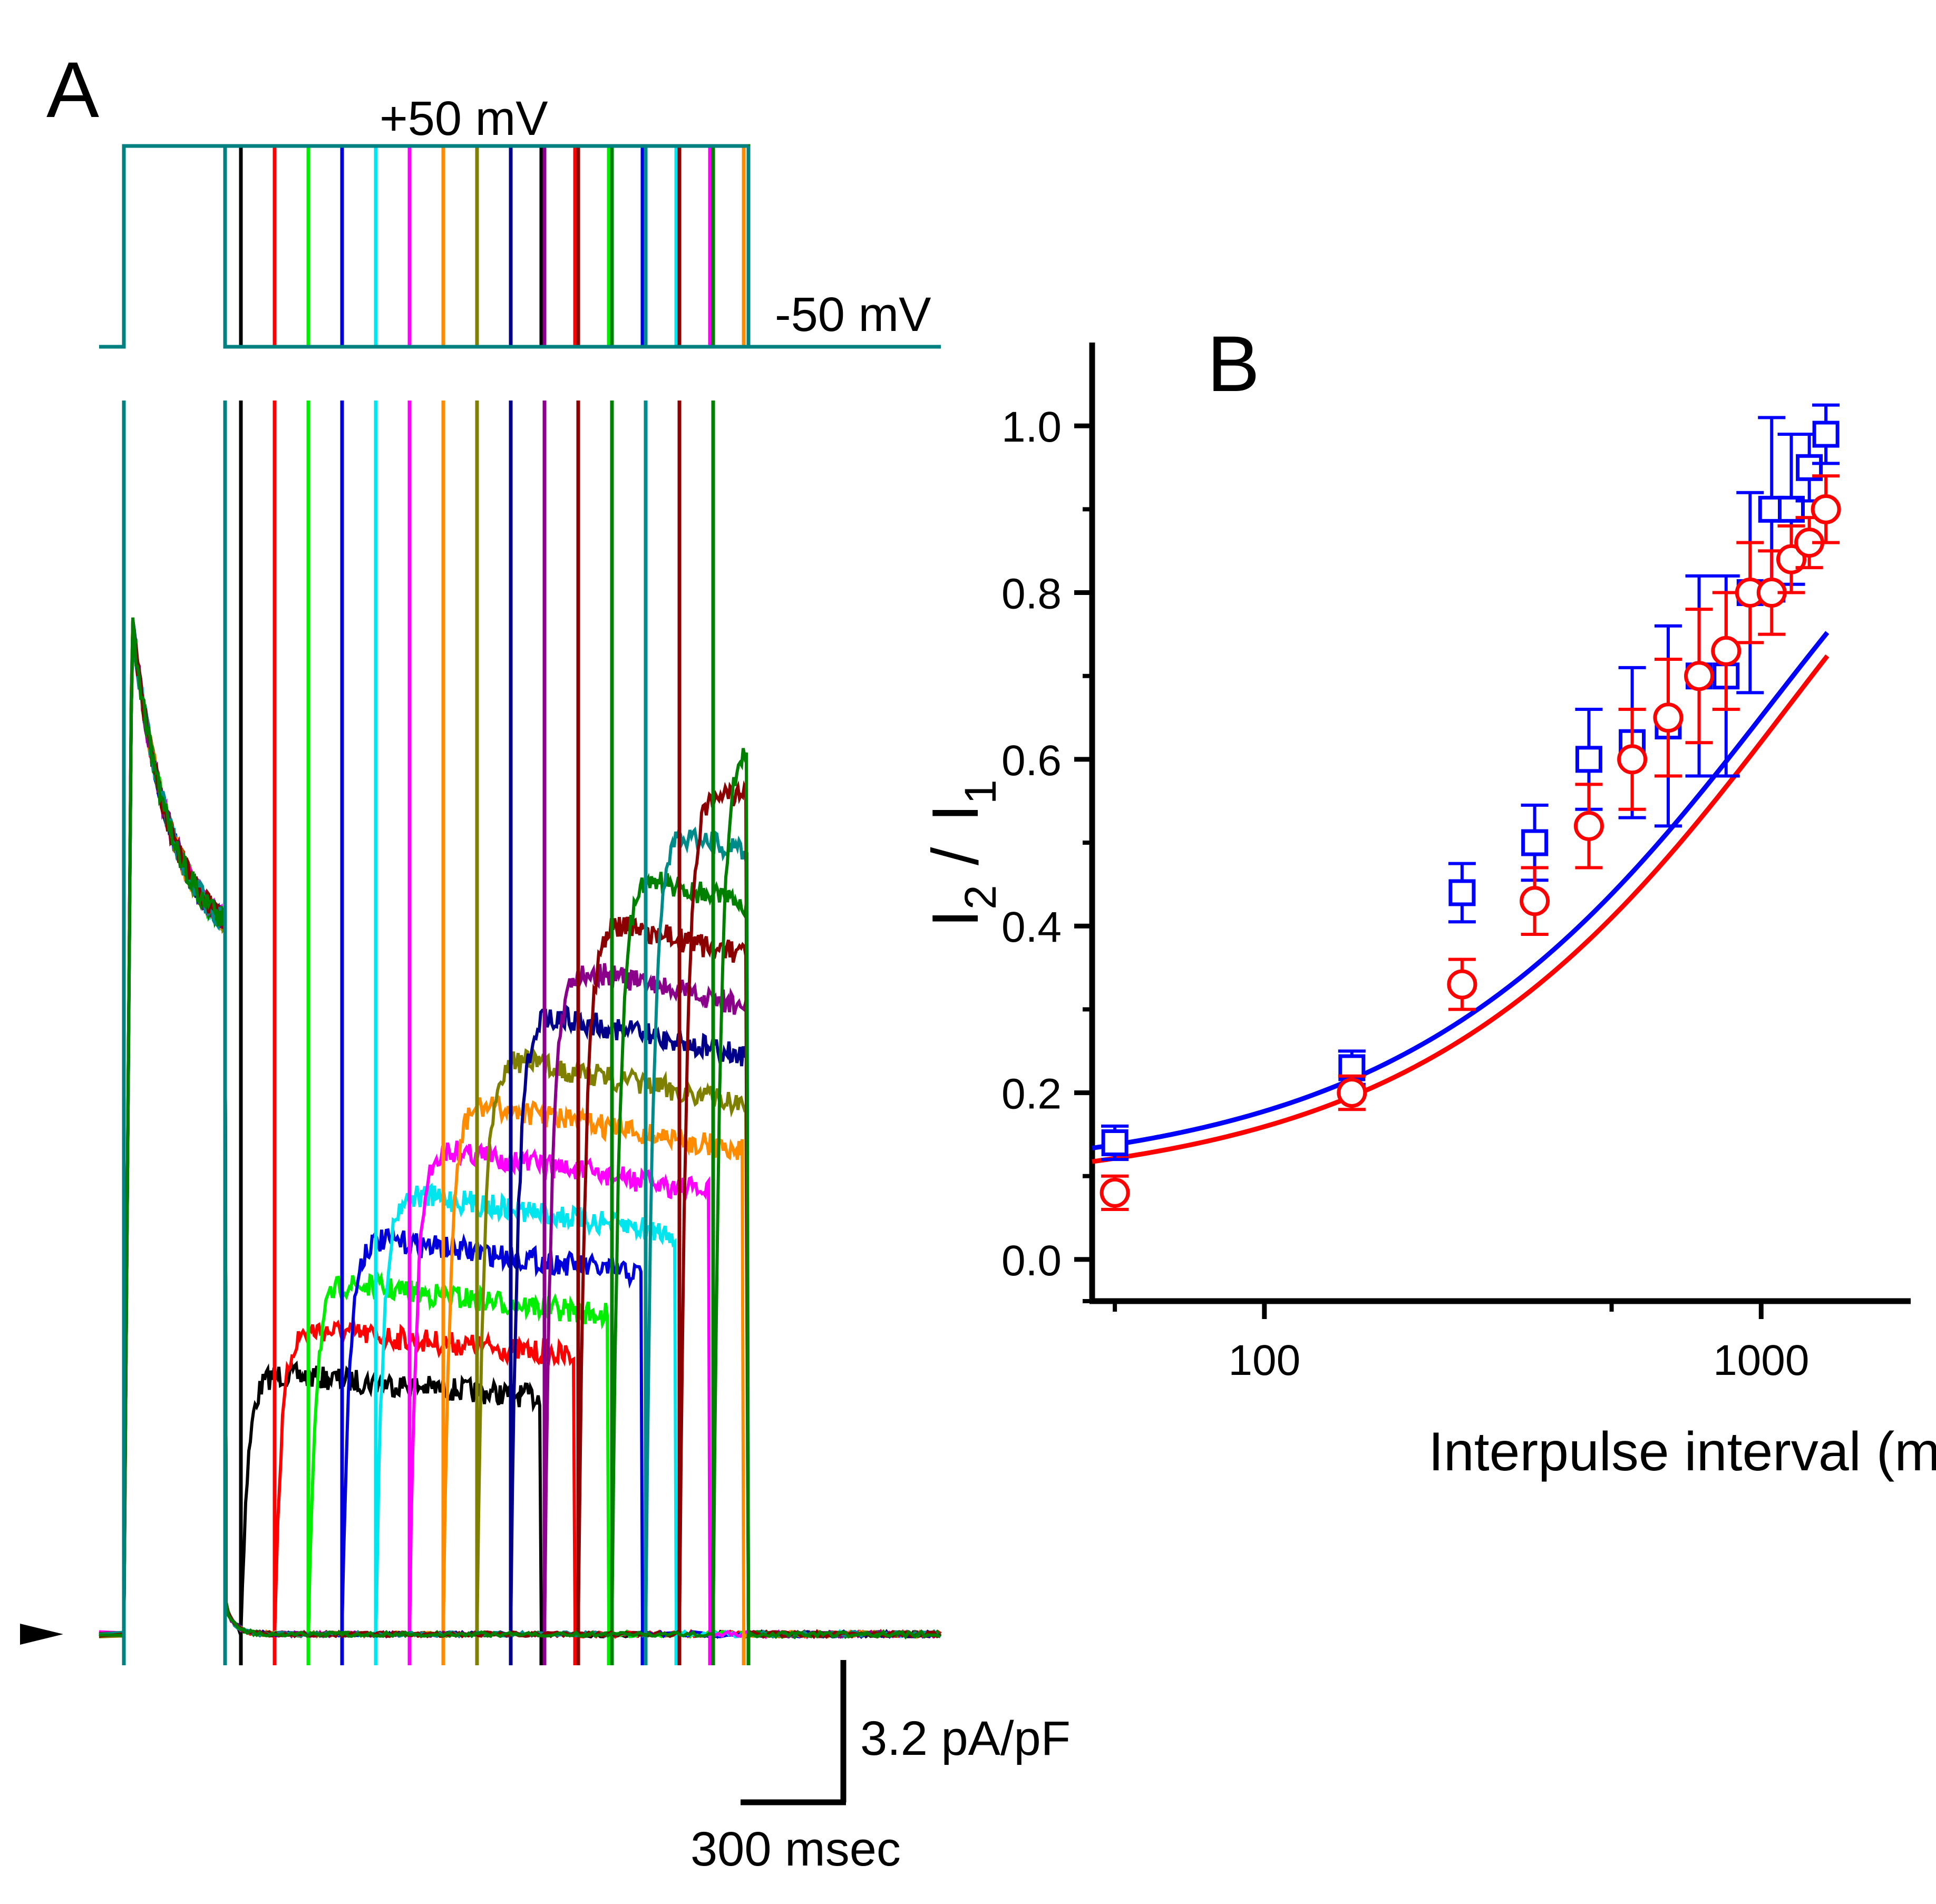  Describe the element at coordinates (1031, 927) in the screenshot. I see `y-tick-label: 0.4` at that location.